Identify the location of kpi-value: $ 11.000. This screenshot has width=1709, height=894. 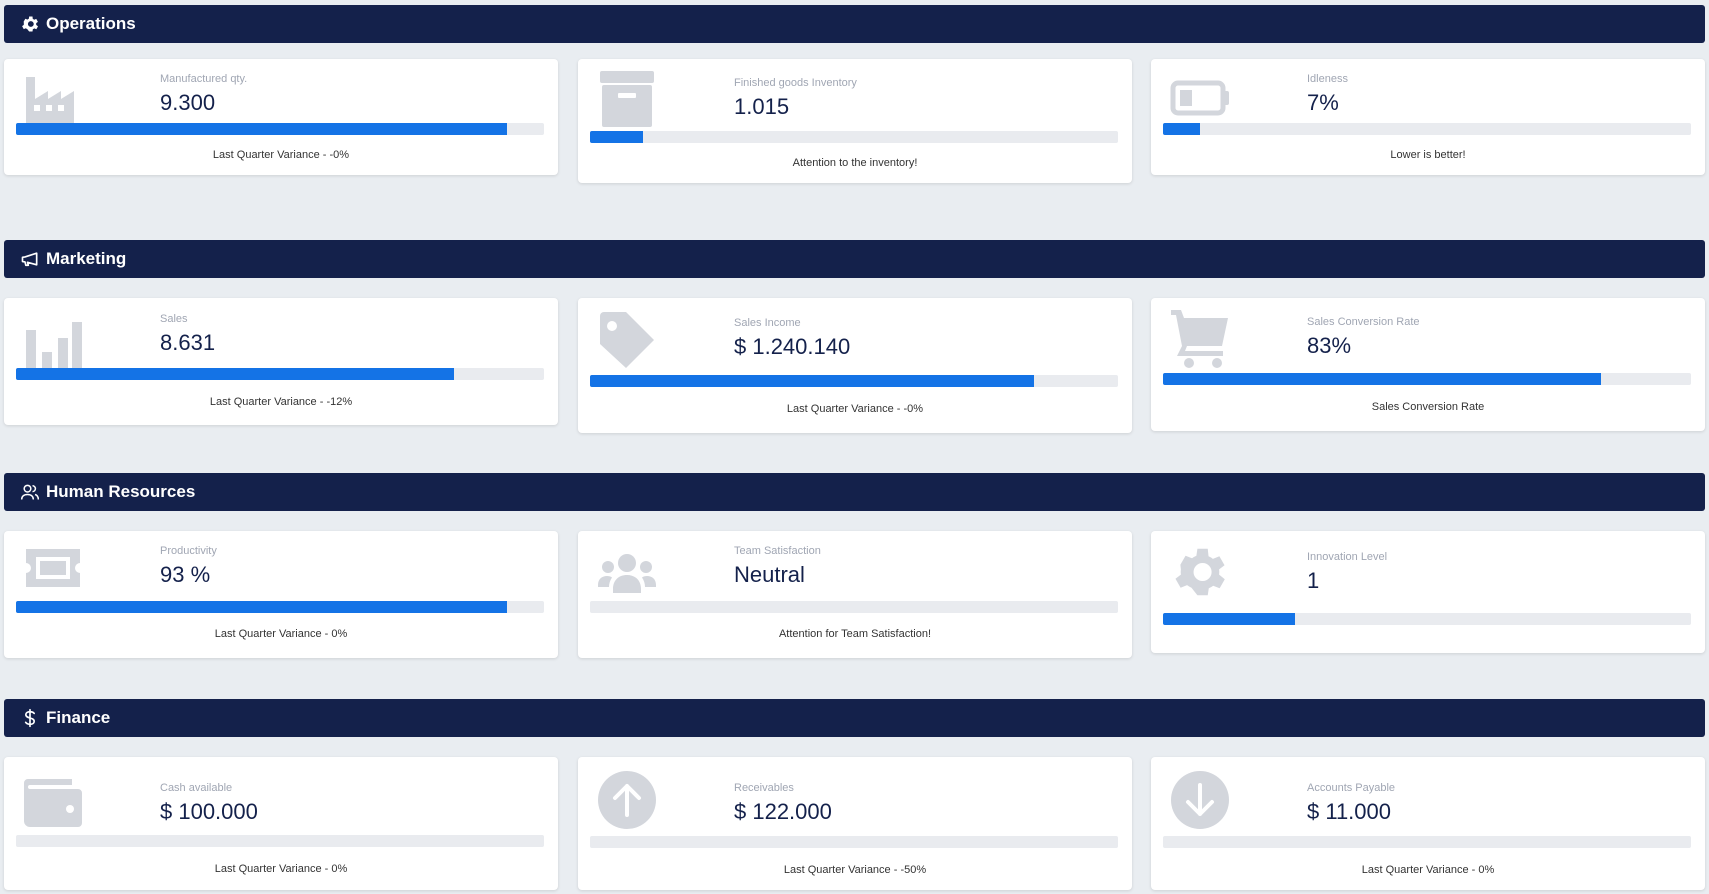
(1349, 811).